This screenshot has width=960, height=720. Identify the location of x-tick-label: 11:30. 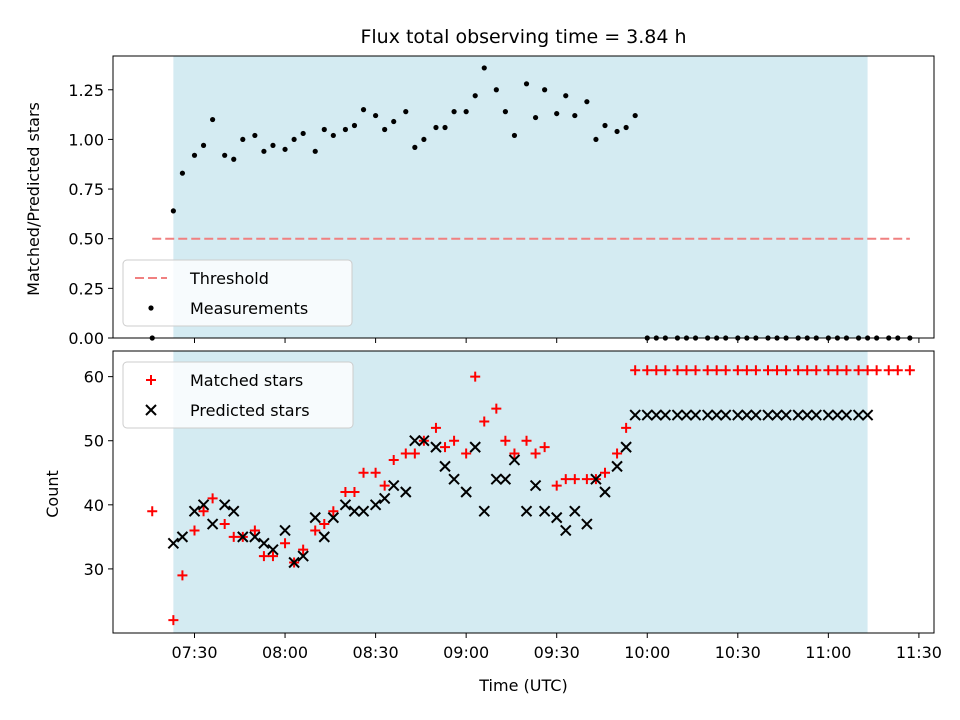
(919, 652).